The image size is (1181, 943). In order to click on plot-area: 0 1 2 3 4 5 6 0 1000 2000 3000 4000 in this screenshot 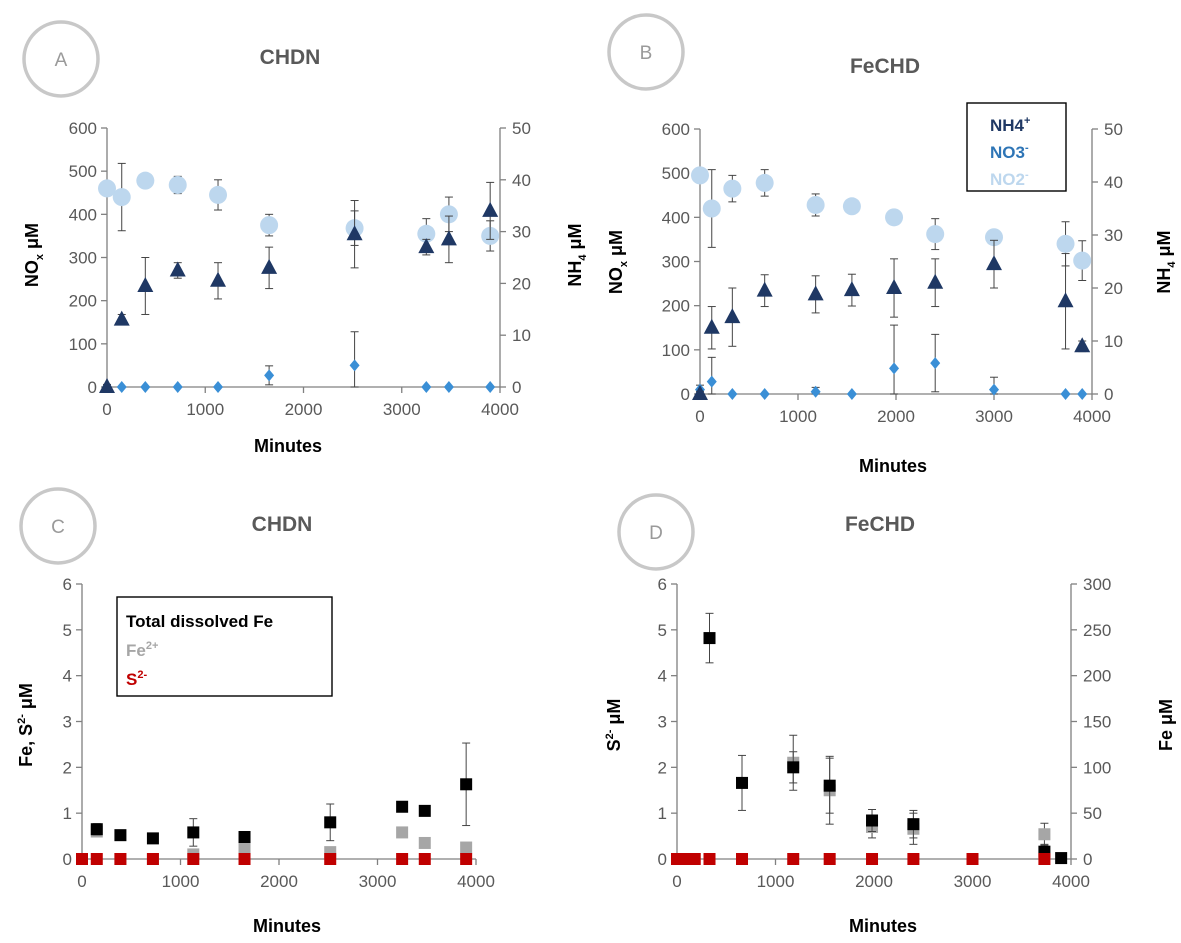, I will do `click(279, 733)`.